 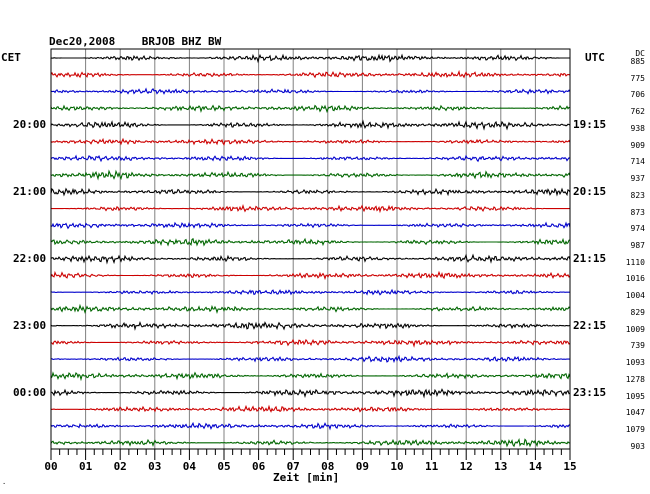 What do you see at coordinates (4, 482) in the screenshot?
I see `corner-mark: .` at bounding box center [4, 482].